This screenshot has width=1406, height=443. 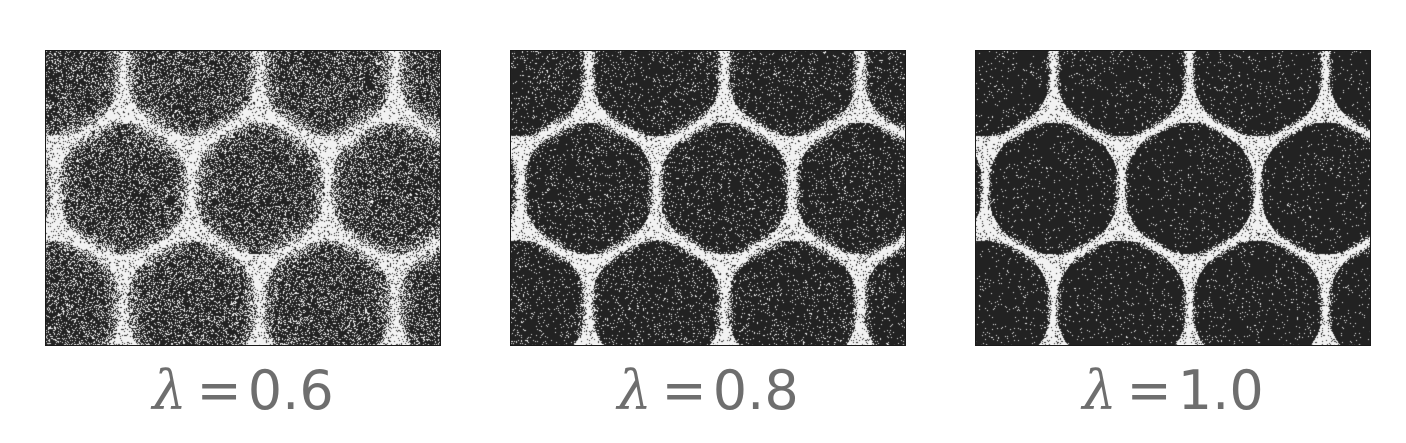 I want to click on panel-caption: λ = 0.8, so click(x=708, y=391).